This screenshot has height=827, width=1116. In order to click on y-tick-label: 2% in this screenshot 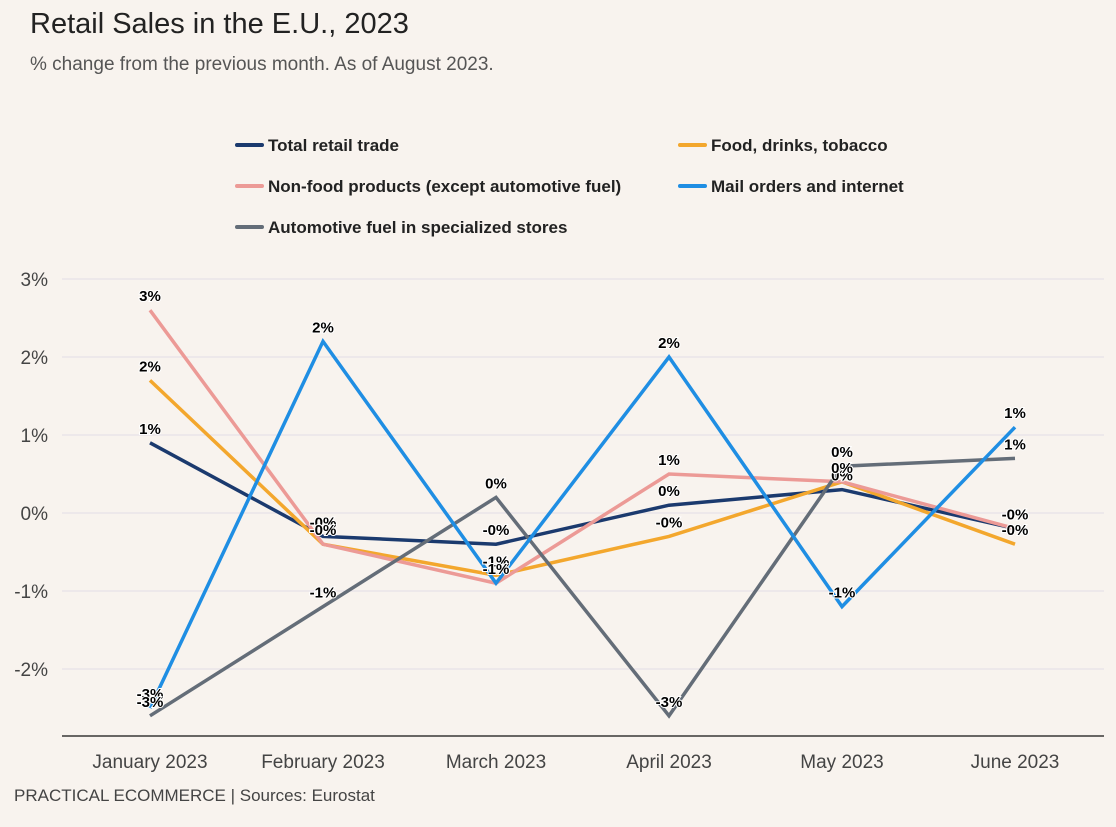, I will do `click(35, 358)`.